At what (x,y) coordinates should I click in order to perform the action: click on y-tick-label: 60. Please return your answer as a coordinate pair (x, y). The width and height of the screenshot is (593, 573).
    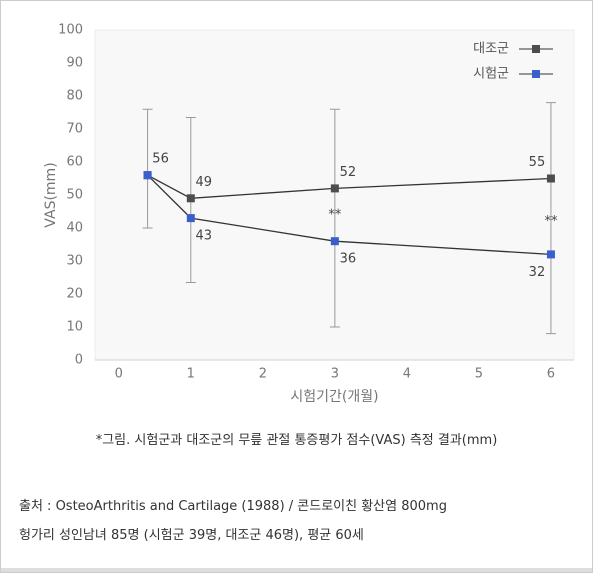
    Looking at the image, I should click on (74, 162).